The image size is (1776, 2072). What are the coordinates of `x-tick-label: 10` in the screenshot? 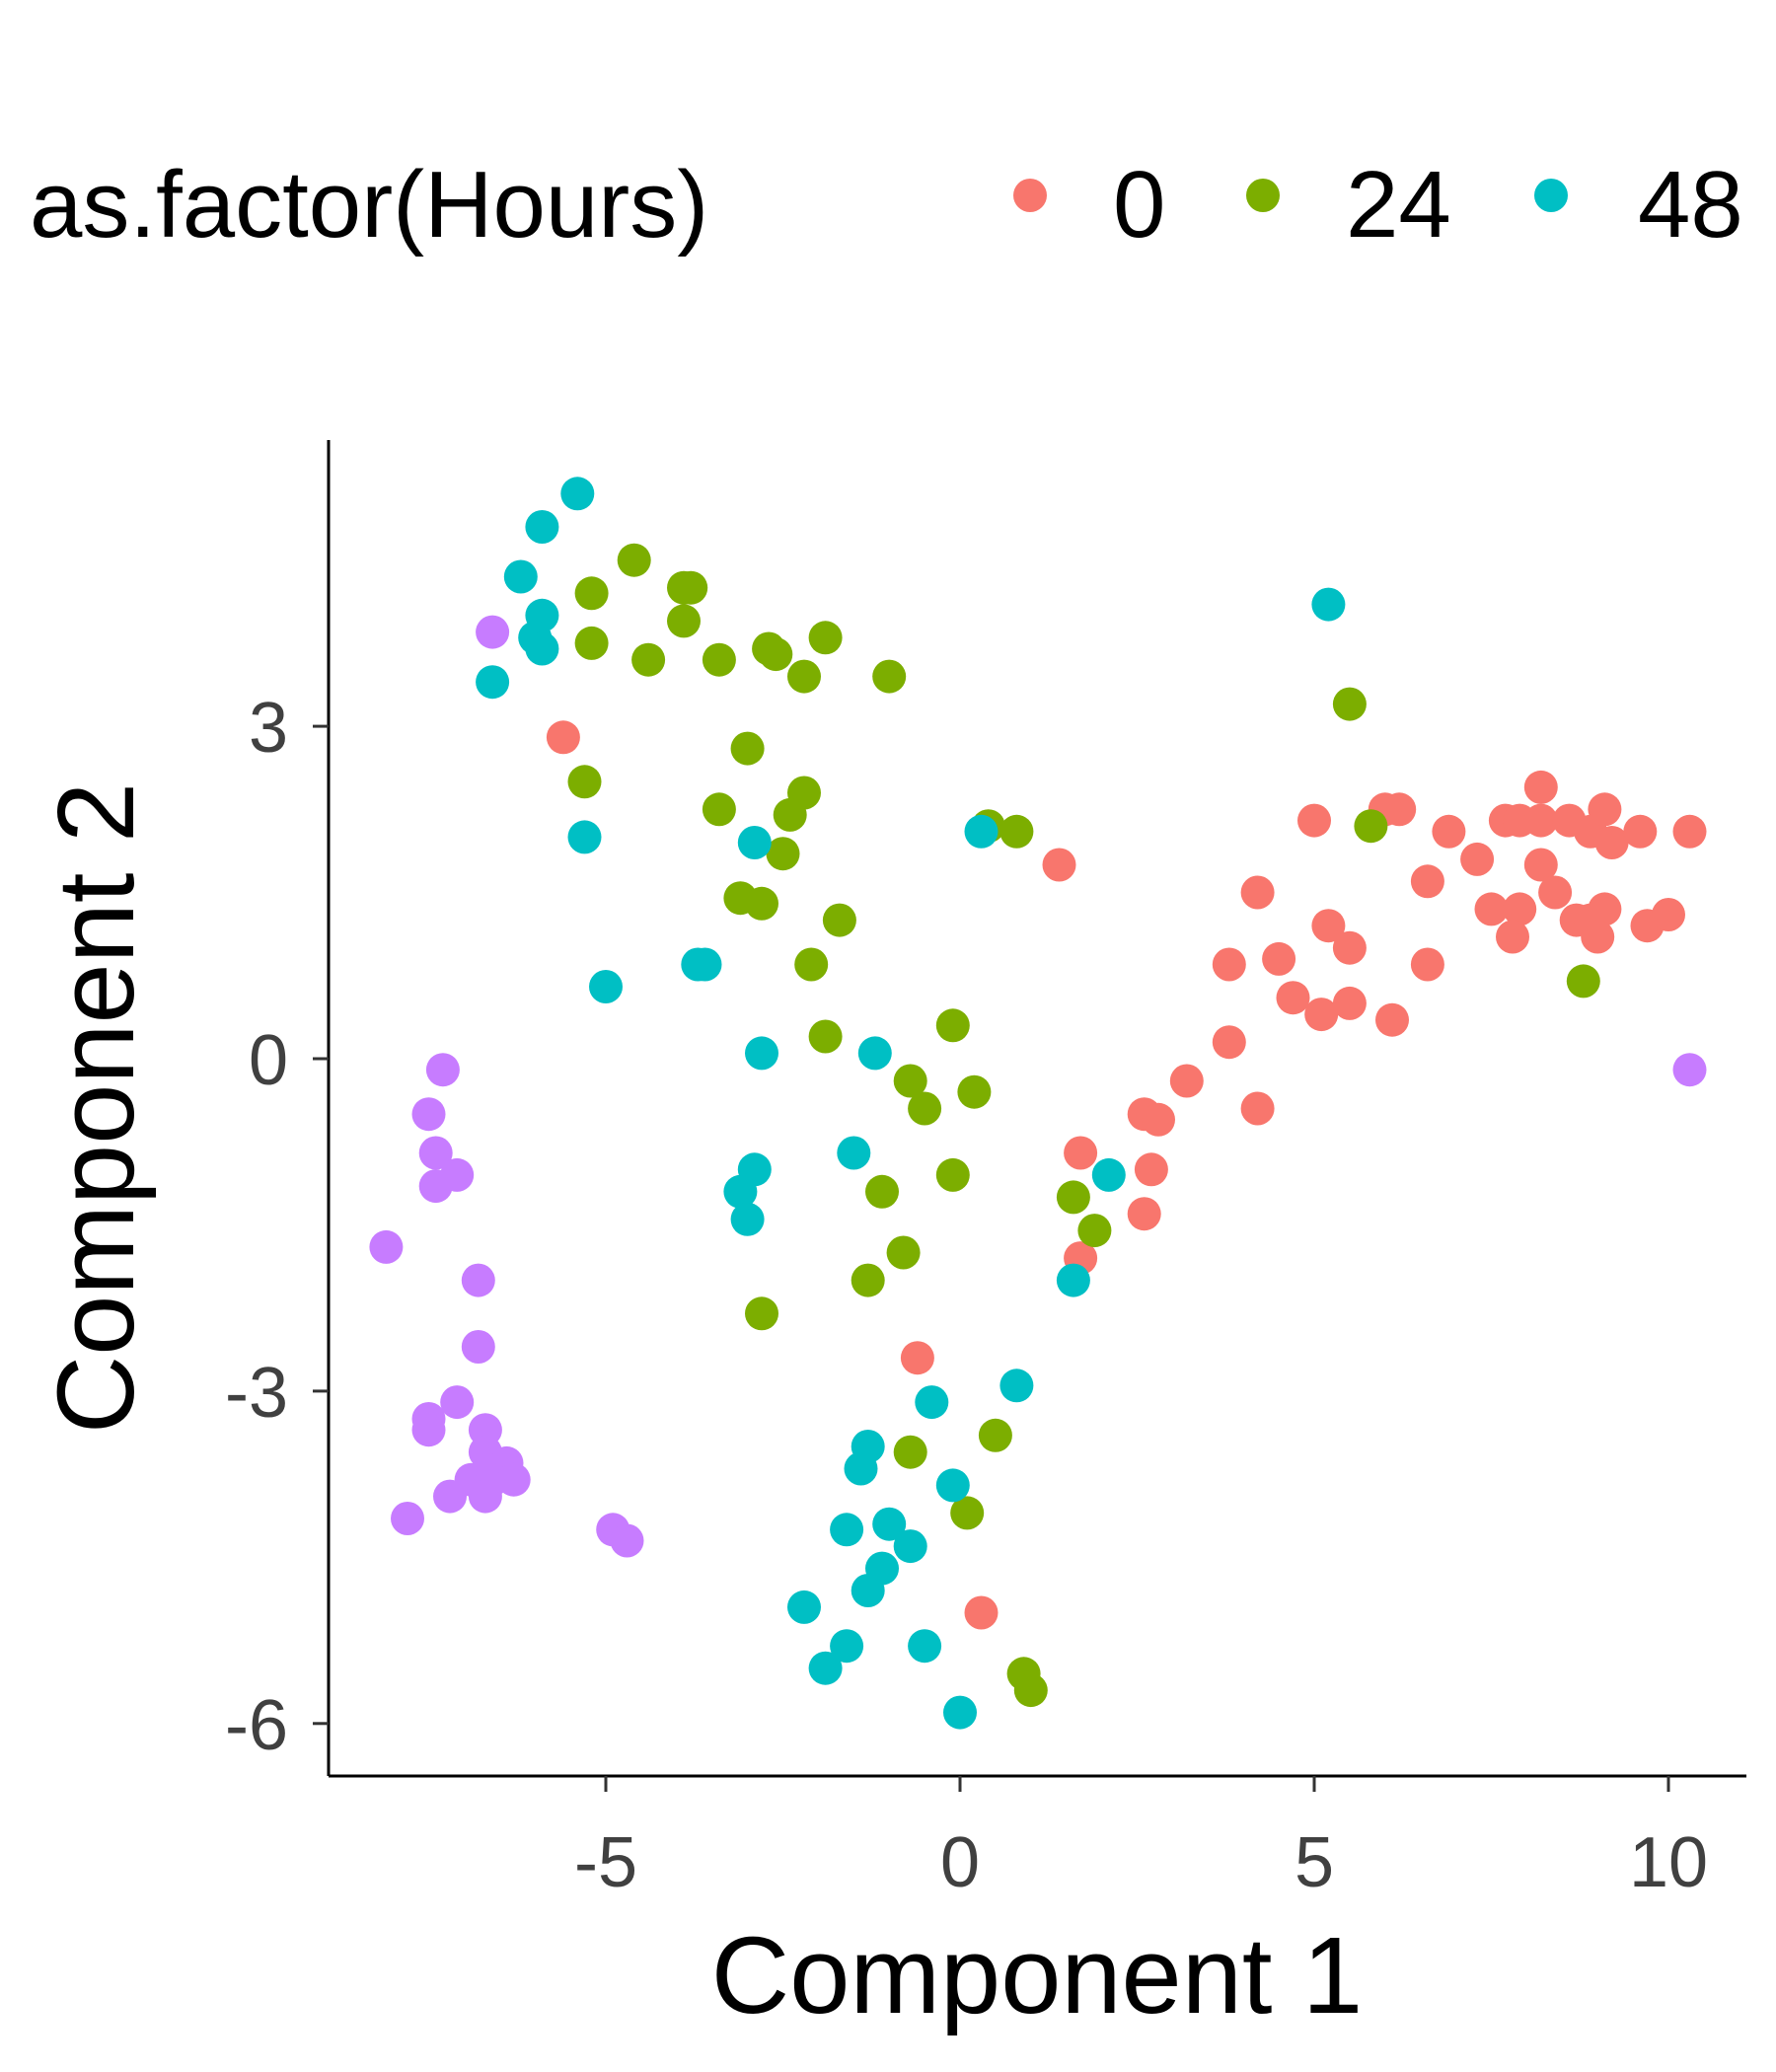 It's located at (1669, 1862).